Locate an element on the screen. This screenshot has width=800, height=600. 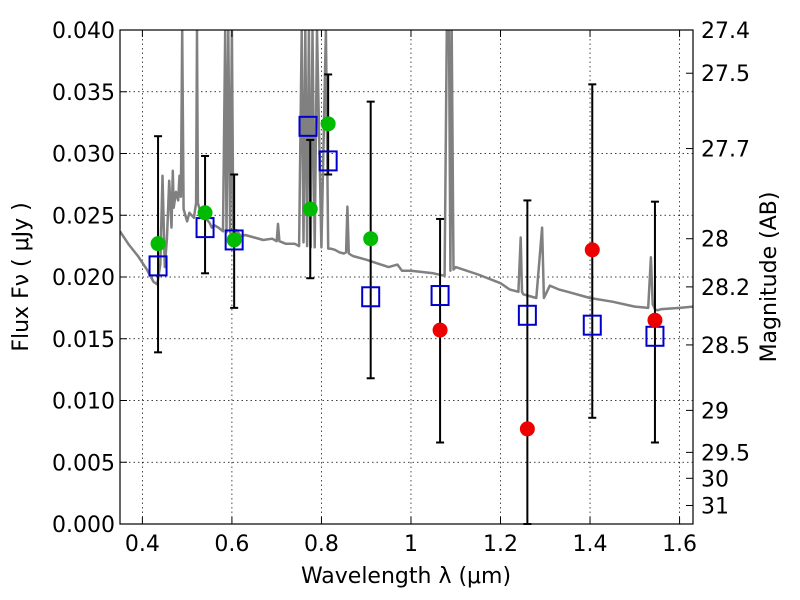
magnitude-tick-label: 30 is located at coordinates (715, 479).